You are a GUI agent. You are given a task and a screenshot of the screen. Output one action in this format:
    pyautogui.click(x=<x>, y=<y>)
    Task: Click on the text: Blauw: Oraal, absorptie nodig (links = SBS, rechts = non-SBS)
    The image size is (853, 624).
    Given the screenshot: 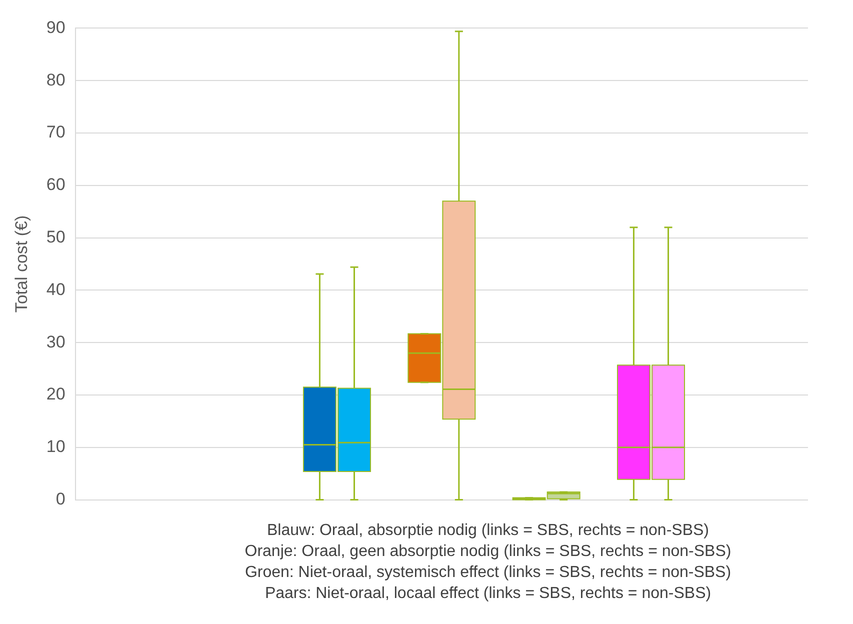 What is the action you would take?
    pyautogui.click(x=488, y=531)
    